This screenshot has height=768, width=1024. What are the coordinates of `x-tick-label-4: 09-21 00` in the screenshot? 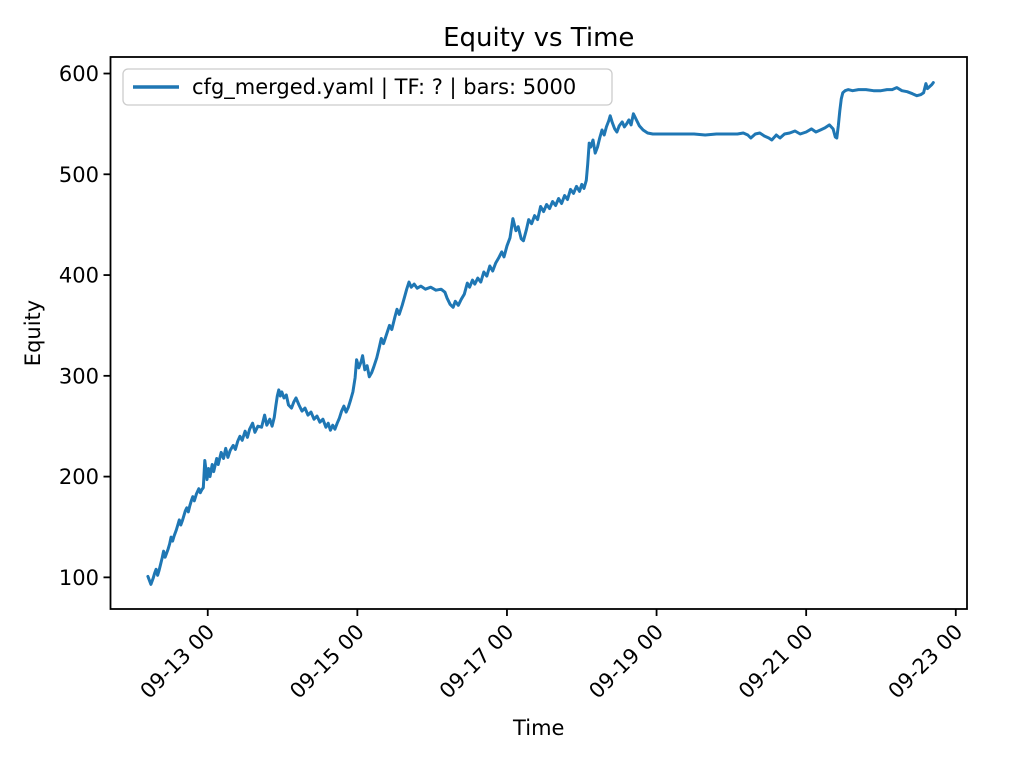 It's located at (776, 662).